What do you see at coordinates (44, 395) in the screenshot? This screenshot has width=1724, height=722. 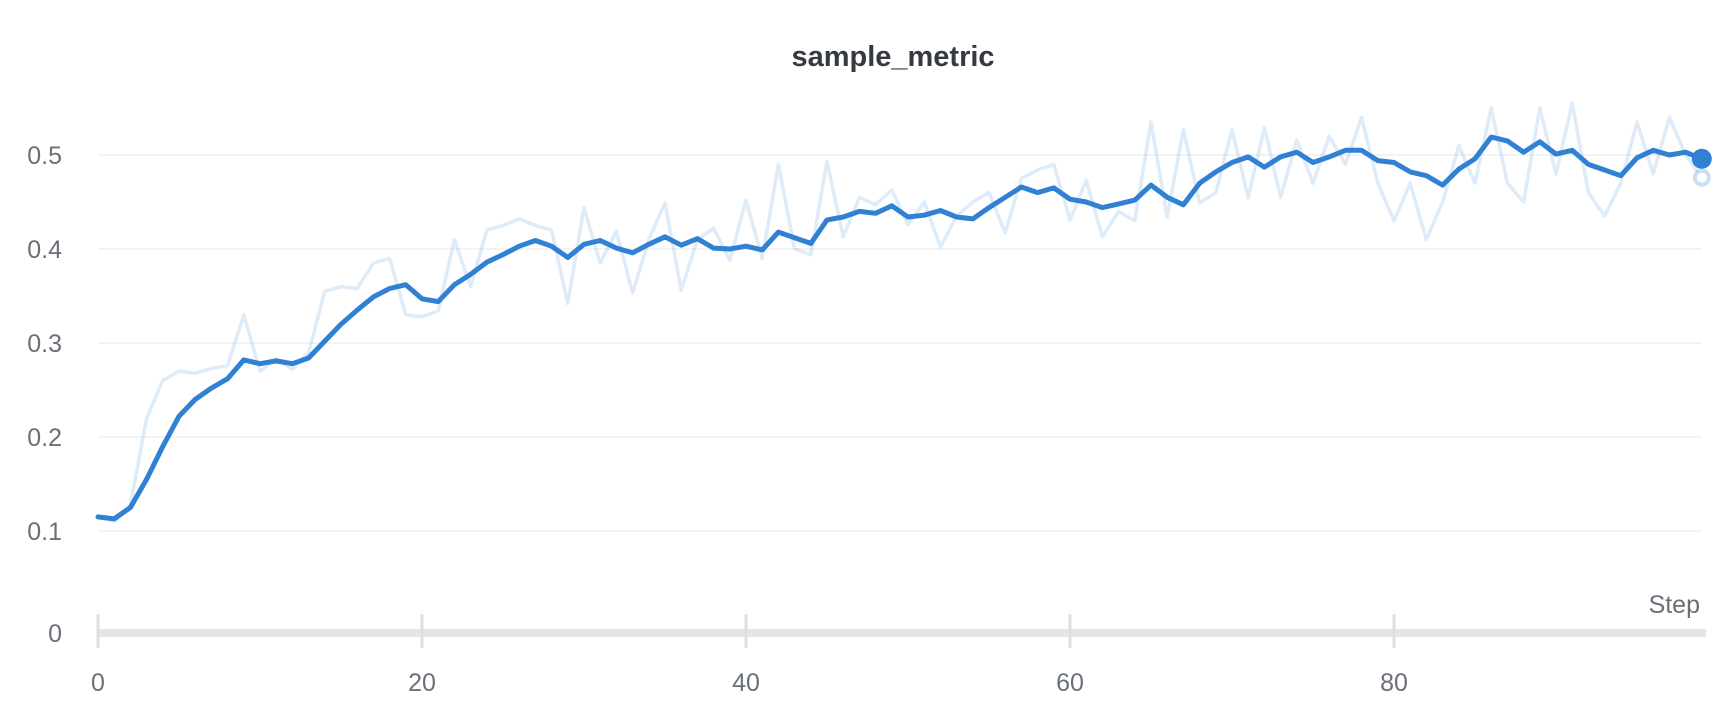 I see `y-axis-labels: 0 0.1 0.2 0.3 0.4 0.5` at bounding box center [44, 395].